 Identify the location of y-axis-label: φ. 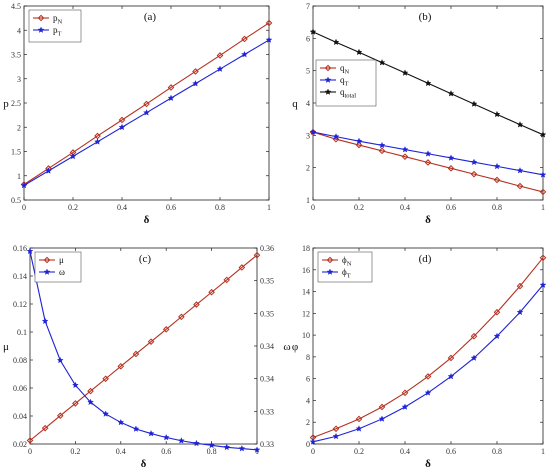
(295, 347).